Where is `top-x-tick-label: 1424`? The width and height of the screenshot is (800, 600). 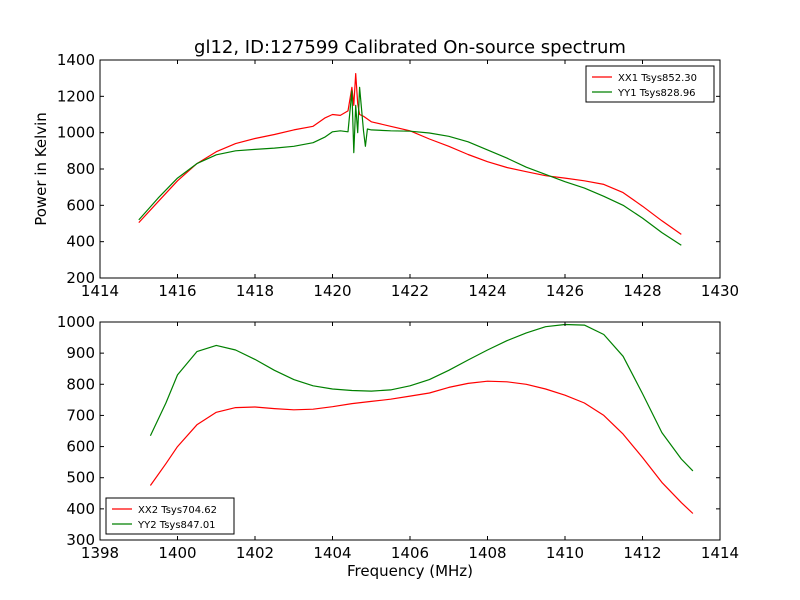 top-x-tick-label: 1424 is located at coordinates (487, 291).